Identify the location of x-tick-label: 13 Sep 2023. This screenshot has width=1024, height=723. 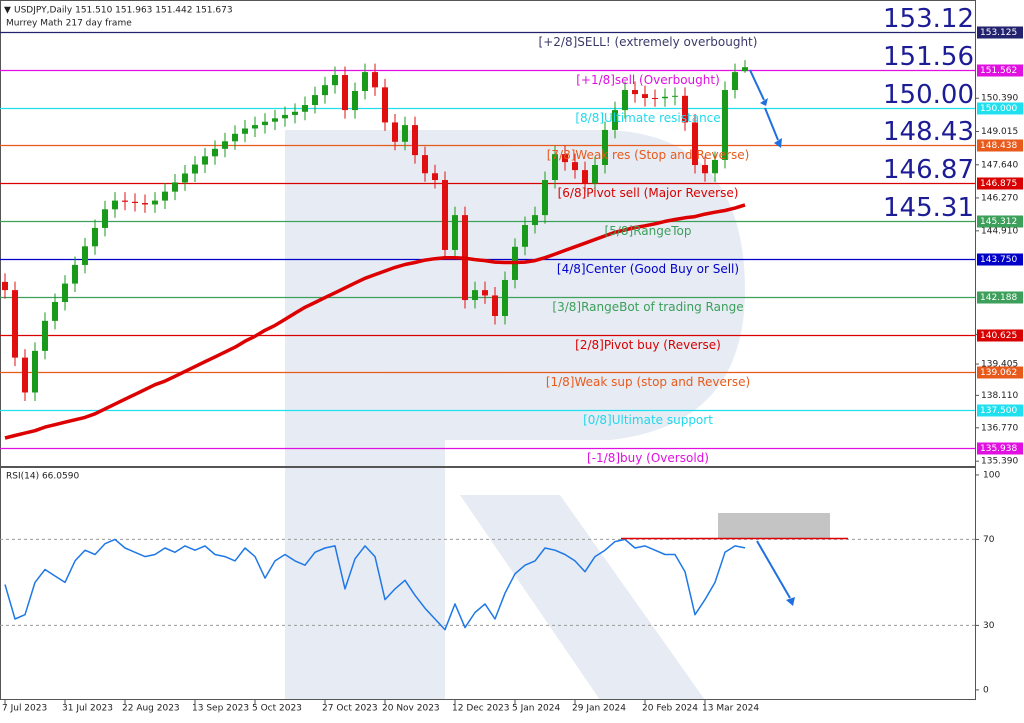
(220, 709).